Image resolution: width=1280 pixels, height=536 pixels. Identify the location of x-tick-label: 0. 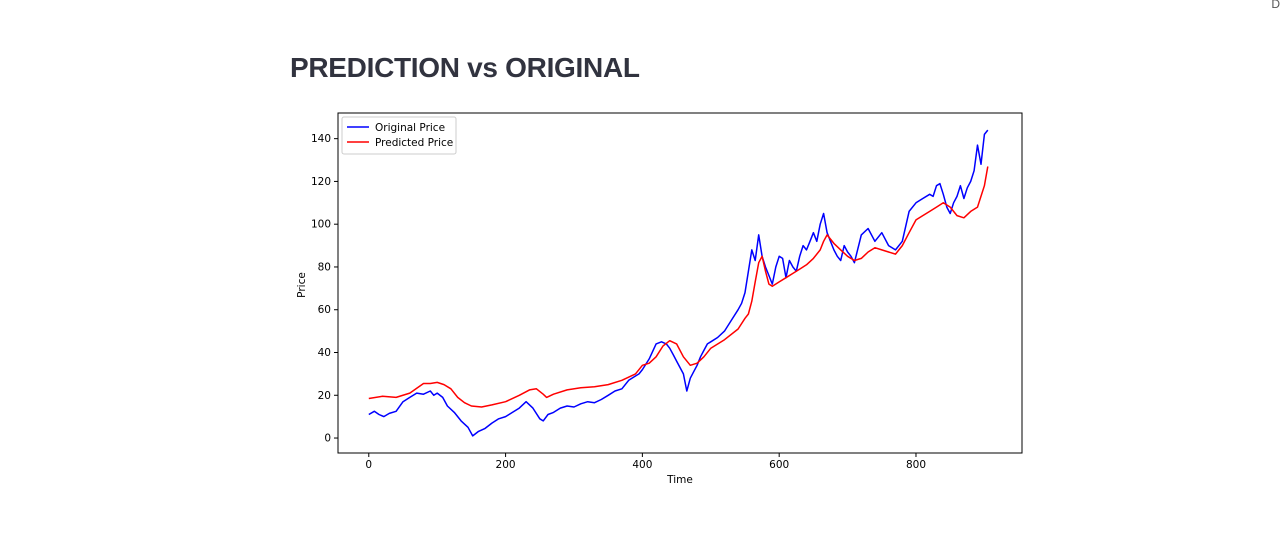
(368, 465).